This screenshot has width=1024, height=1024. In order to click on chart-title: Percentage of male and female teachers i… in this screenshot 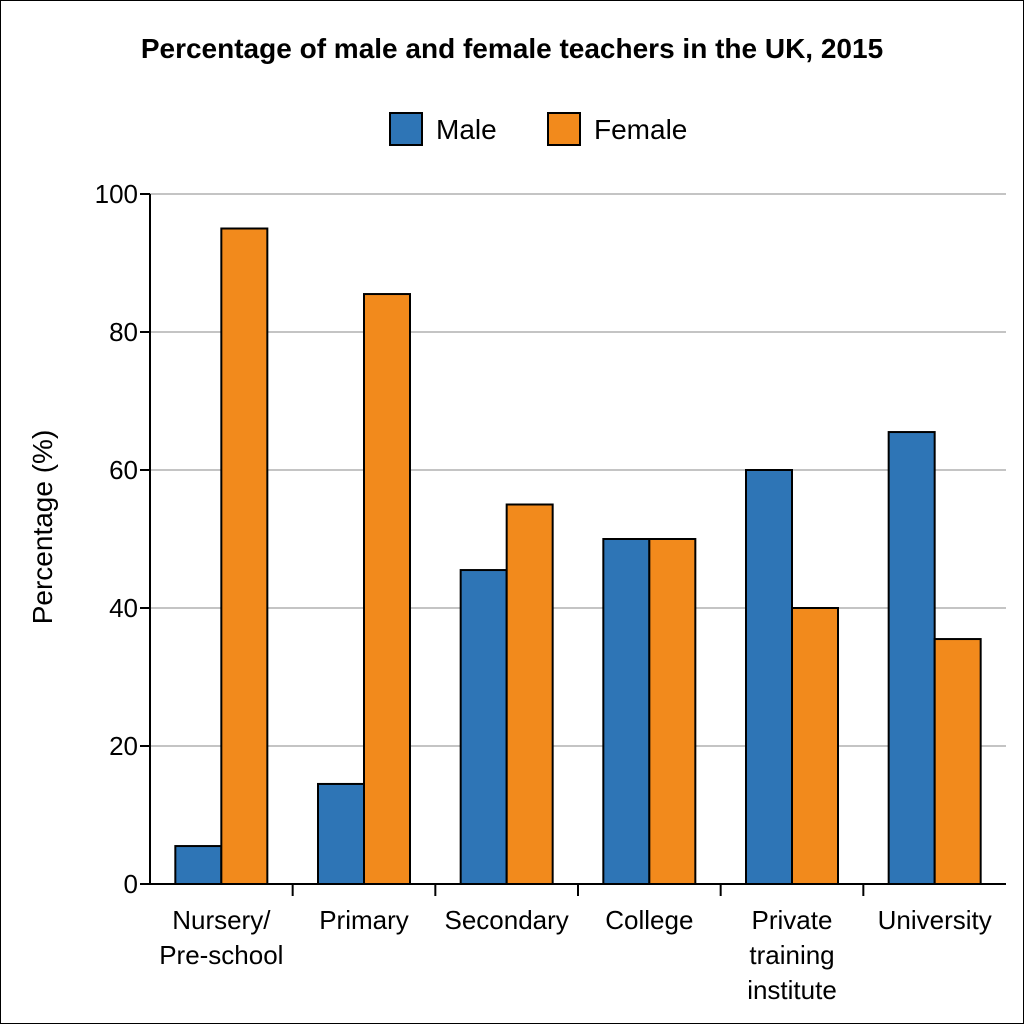, I will do `click(512, 48)`.